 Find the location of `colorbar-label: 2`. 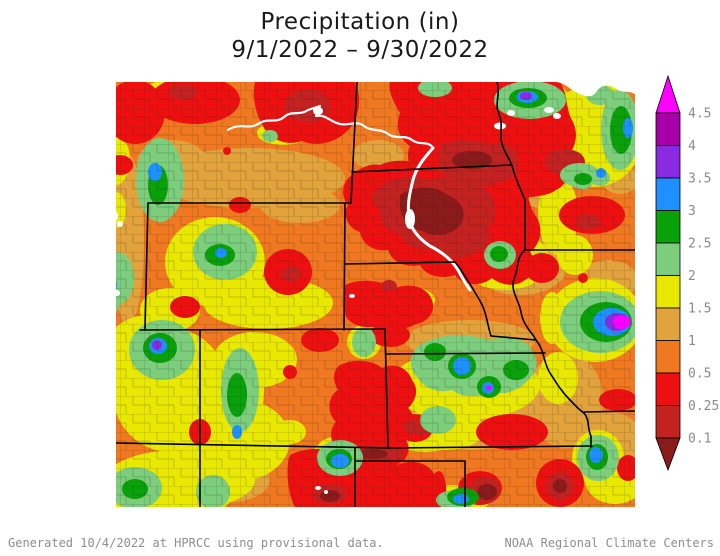

colorbar-label: 2 is located at coordinates (692, 276).